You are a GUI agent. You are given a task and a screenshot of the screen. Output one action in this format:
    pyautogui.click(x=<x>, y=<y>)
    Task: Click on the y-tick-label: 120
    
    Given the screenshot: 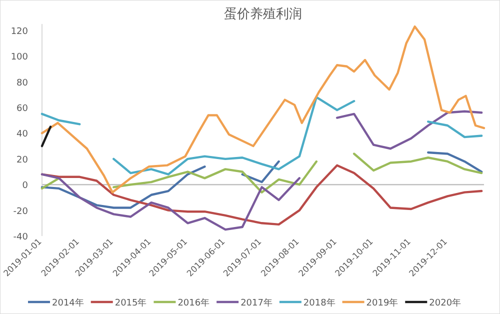 What is the action you would take?
    pyautogui.click(x=19, y=31)
    